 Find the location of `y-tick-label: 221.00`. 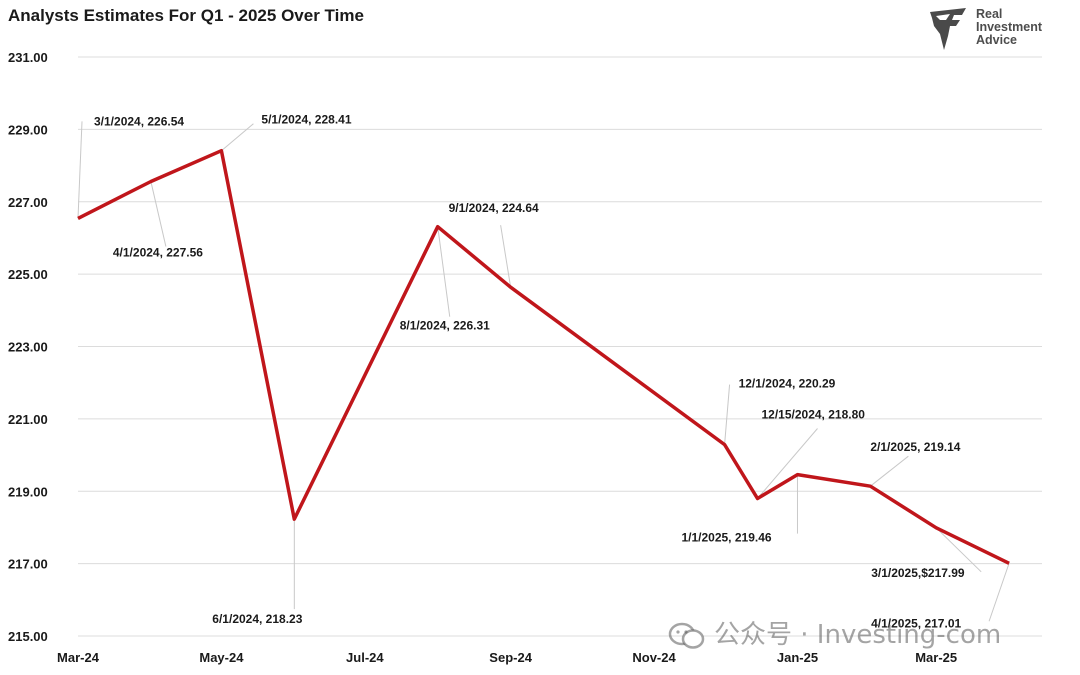

y-tick-label: 221.00 is located at coordinates (28, 419).